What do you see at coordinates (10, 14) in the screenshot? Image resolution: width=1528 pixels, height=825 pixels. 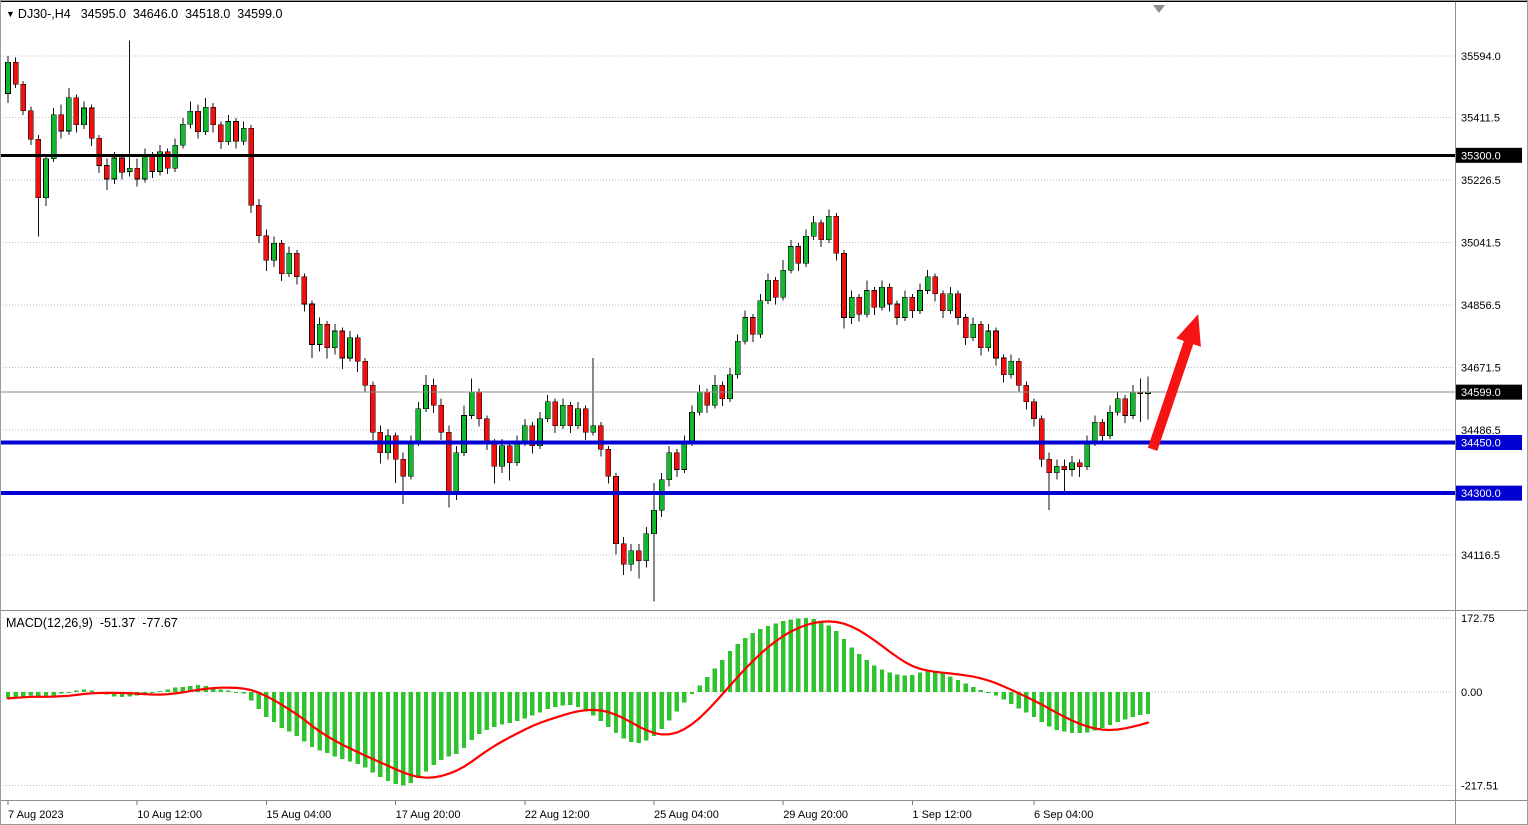 I see `symbol-dropdown-icon: ▼` at bounding box center [10, 14].